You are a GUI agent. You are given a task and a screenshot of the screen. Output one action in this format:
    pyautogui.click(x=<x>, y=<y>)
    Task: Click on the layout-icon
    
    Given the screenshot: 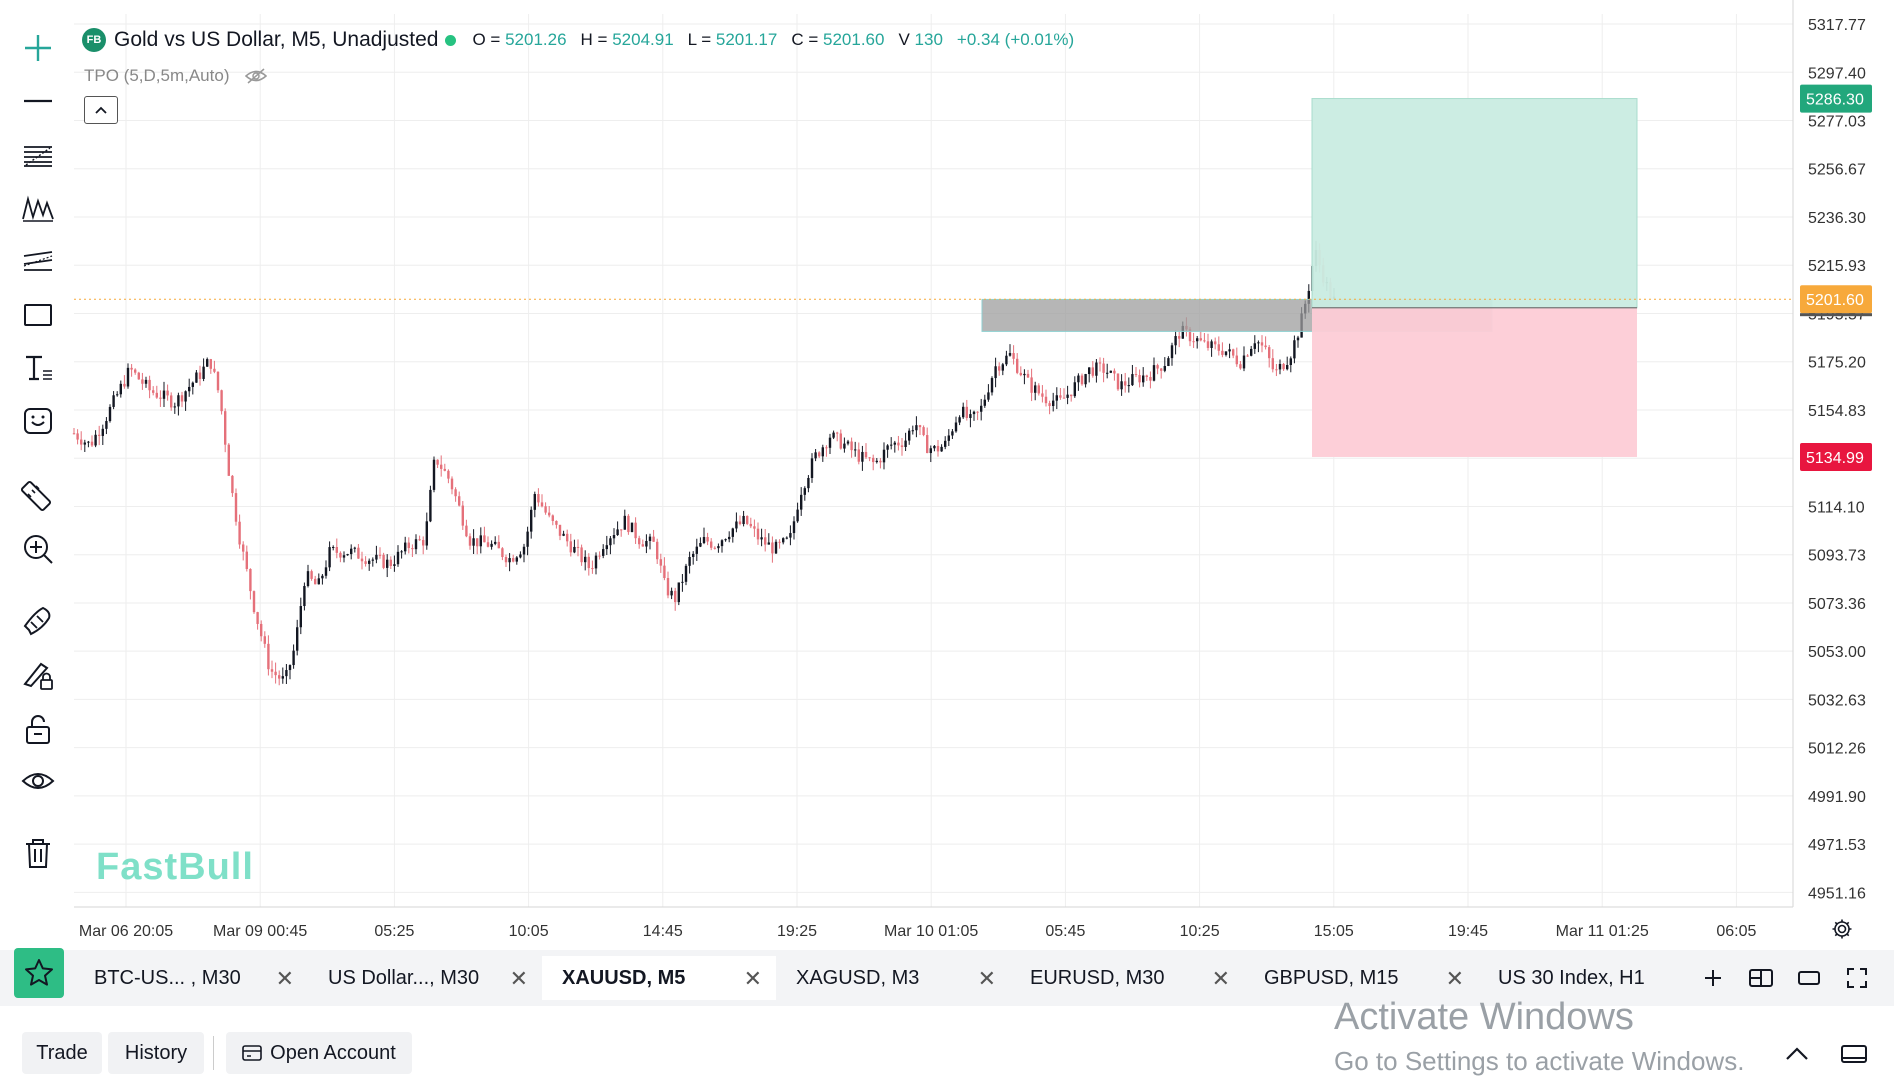 What is the action you would take?
    pyautogui.click(x=1761, y=978)
    